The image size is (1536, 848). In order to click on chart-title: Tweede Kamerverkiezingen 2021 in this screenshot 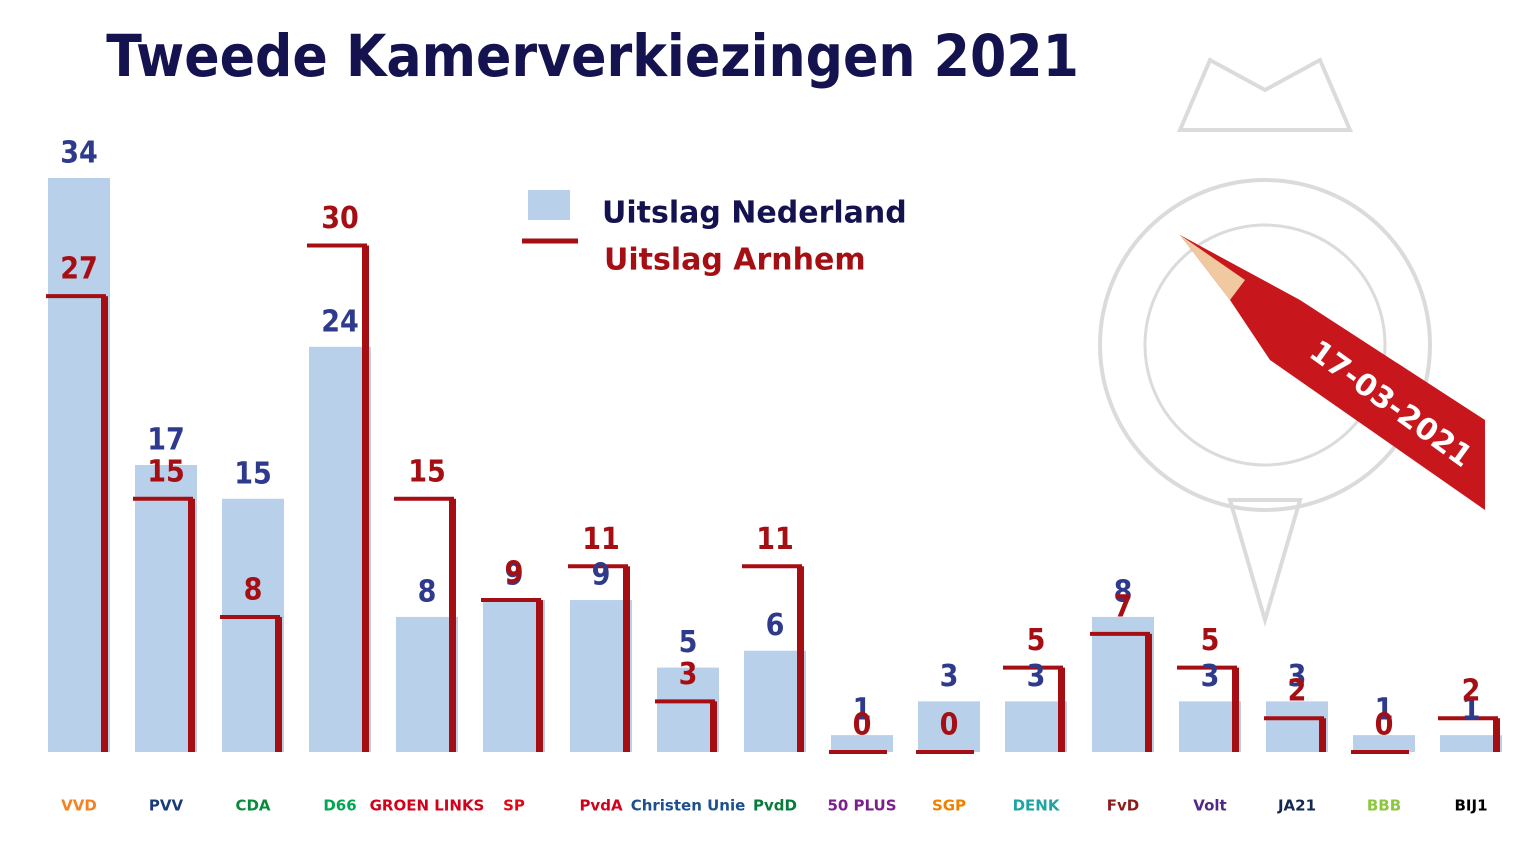, I will do `click(592, 56)`.